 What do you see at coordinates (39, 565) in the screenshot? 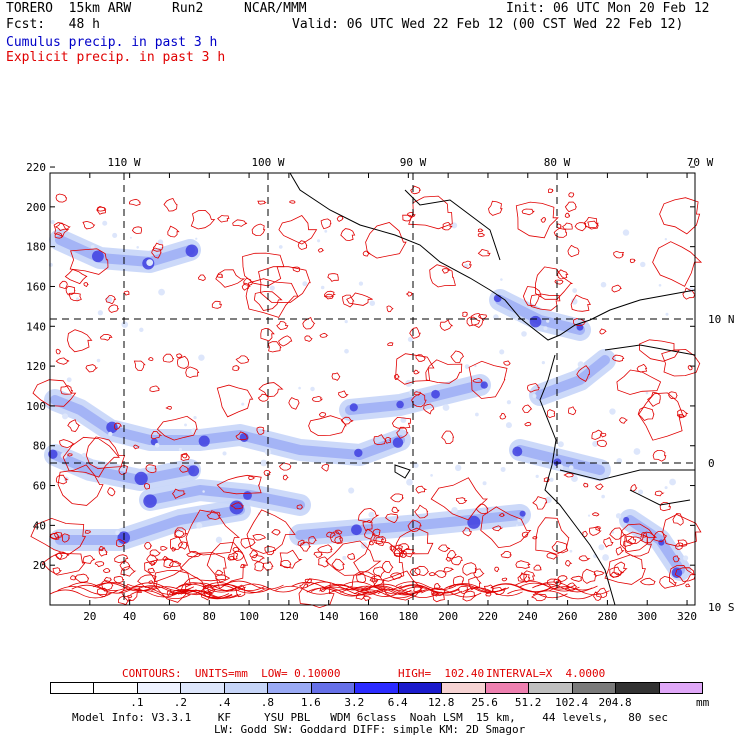
I see `y-tick-label: 20` at bounding box center [39, 565].